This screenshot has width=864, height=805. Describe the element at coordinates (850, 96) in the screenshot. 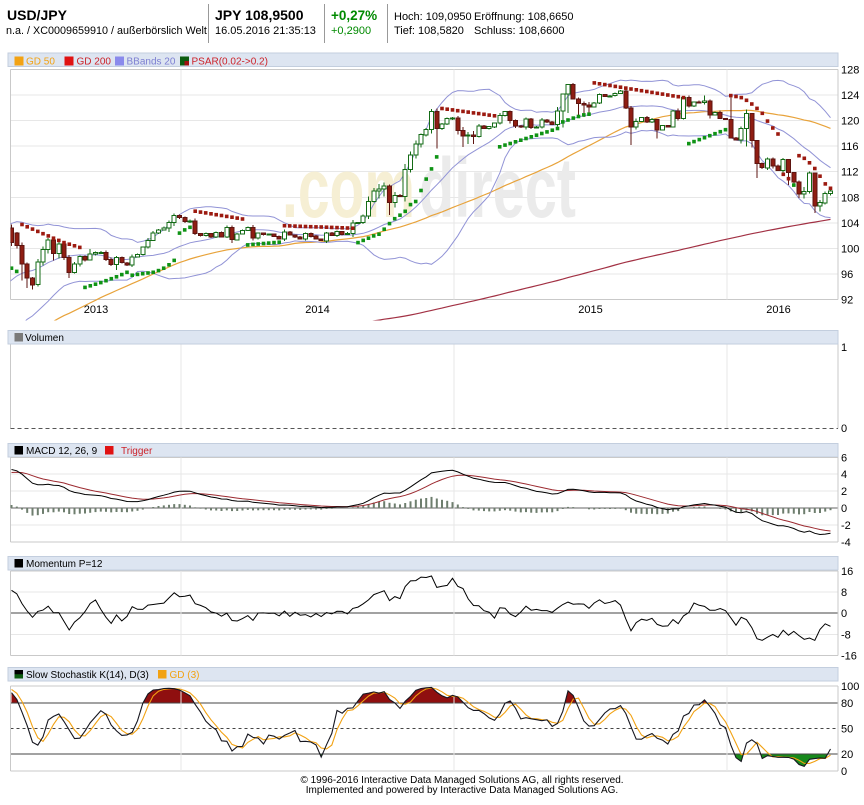

I see `svg-text: 124` at that location.